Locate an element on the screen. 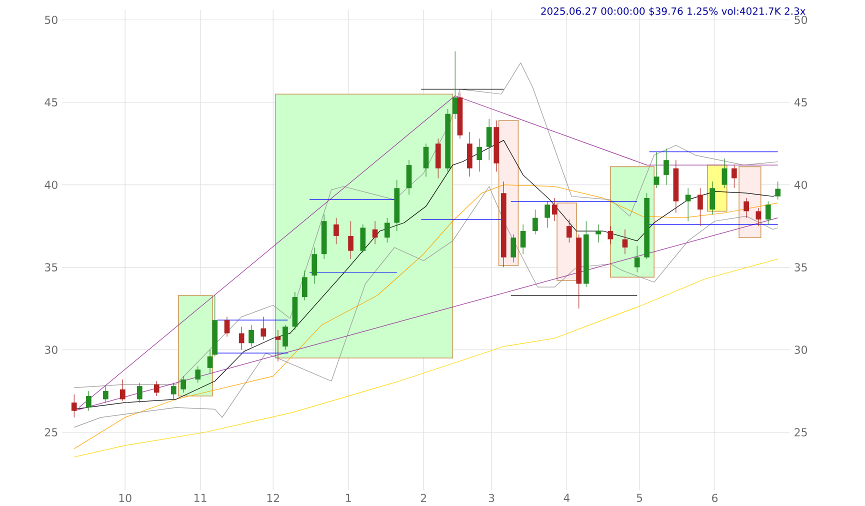 The width and height of the screenshot is (865, 506). chart-title: 2025.06.27 00:00:00 $39.76 1.25% vol:4021.7K 2.3x is located at coordinates (673, 11).